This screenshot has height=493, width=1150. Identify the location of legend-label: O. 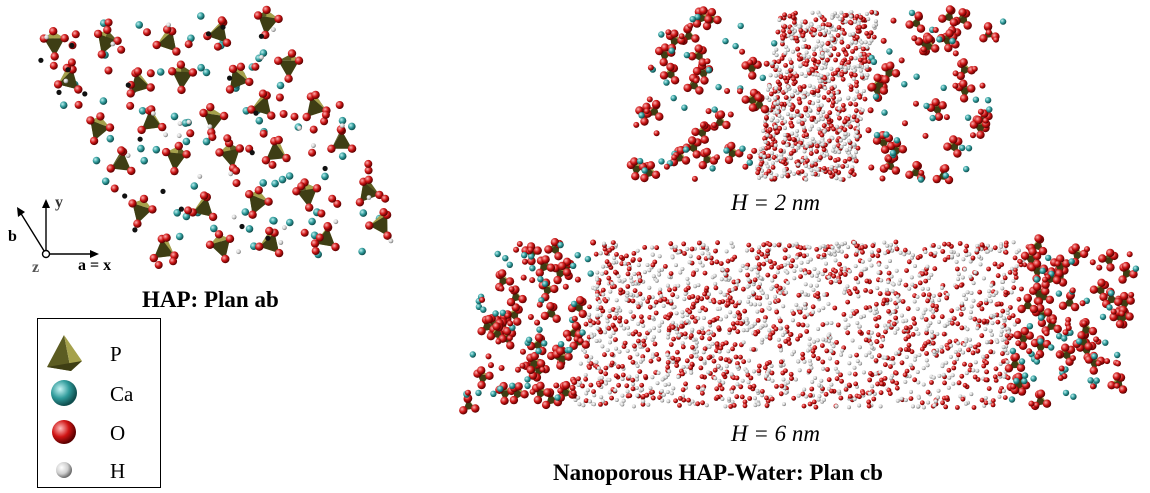
(118, 433).